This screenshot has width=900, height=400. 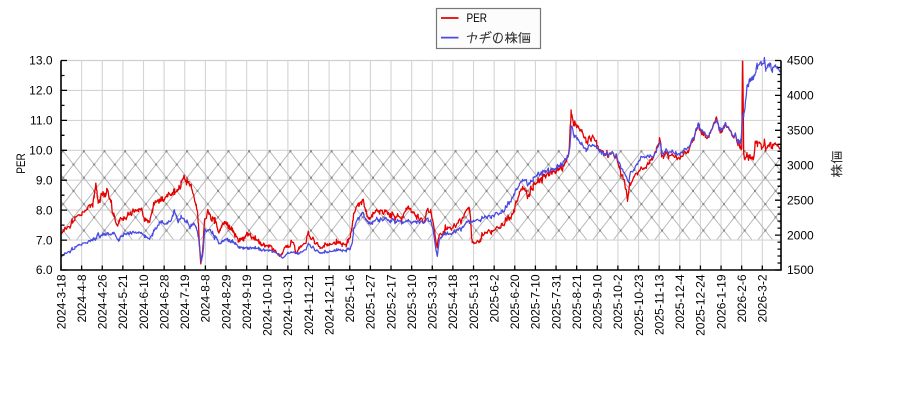 I want to click on svg-text: 2026-1-19, so click(x=721, y=301).